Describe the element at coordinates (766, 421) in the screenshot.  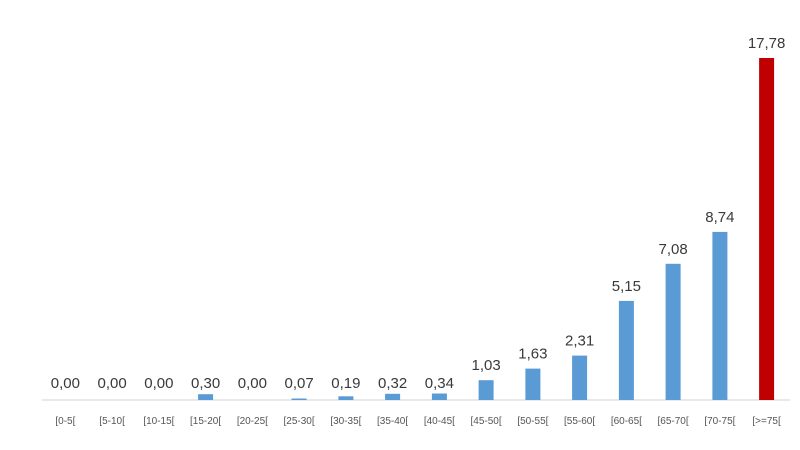
I see `x-tick-label-16: [>=75[` at that location.